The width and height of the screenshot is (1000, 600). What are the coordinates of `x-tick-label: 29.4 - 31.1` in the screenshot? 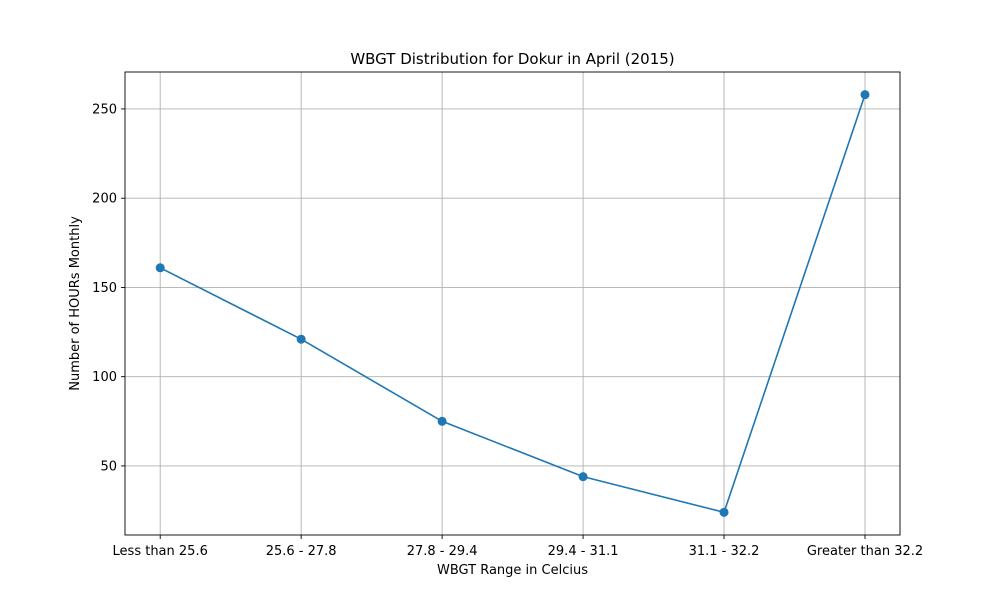 It's located at (583, 551).